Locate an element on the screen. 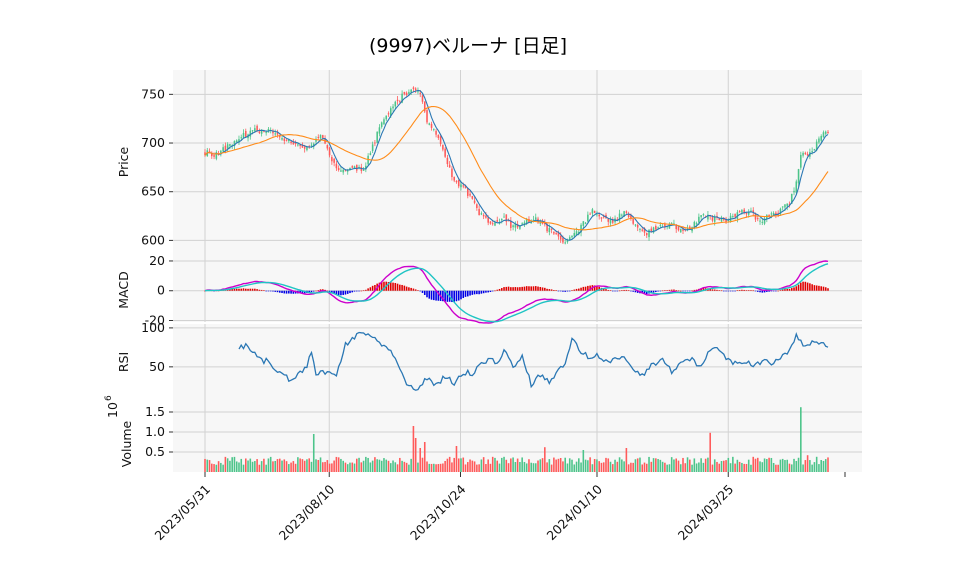 The height and width of the screenshot is (575, 958). macd-ytick-label-0: -20 is located at coordinates (155, 320).